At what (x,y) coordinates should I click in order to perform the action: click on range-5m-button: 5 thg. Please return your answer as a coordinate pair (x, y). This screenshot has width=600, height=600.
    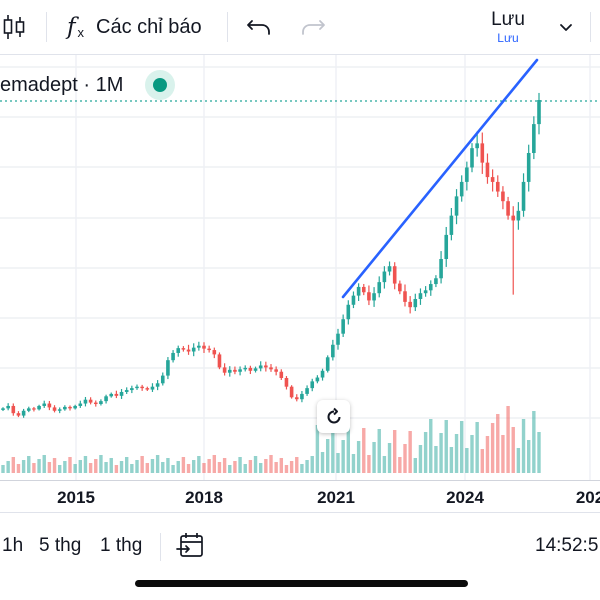
    Looking at the image, I should click on (60, 545).